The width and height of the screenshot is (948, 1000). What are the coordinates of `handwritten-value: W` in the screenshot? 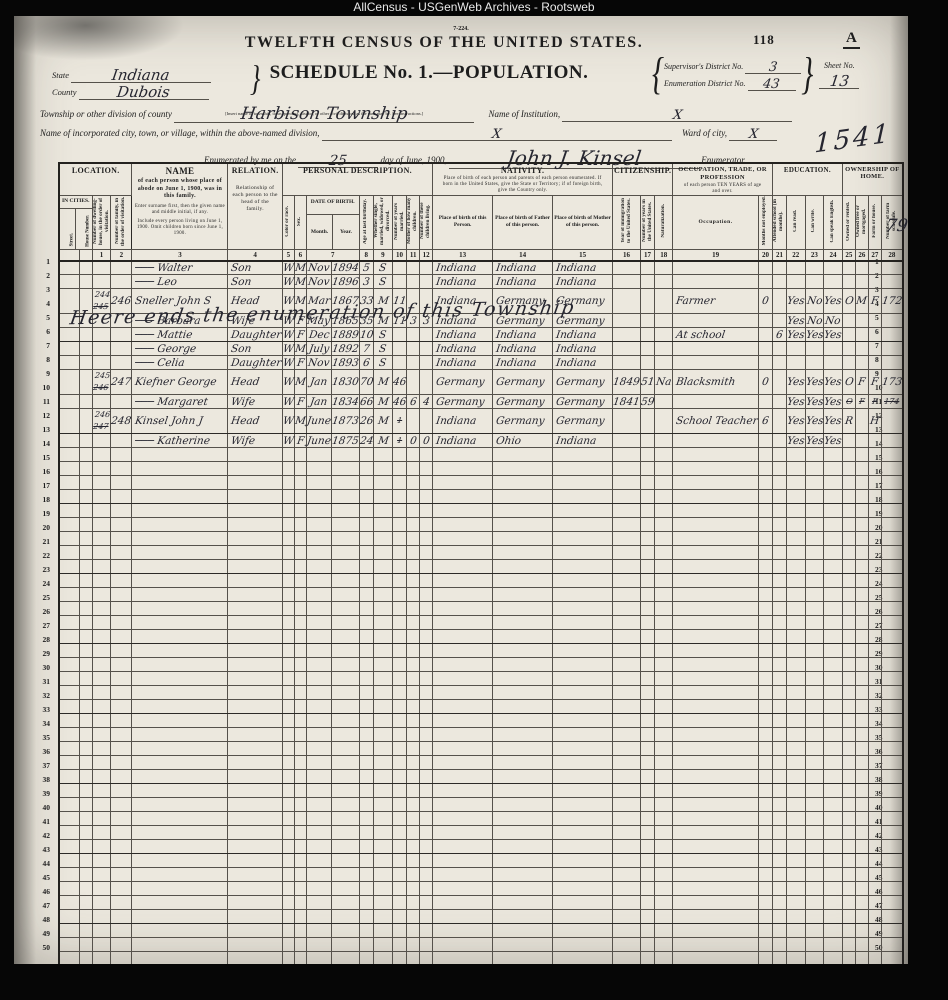 It's located at (288, 348).